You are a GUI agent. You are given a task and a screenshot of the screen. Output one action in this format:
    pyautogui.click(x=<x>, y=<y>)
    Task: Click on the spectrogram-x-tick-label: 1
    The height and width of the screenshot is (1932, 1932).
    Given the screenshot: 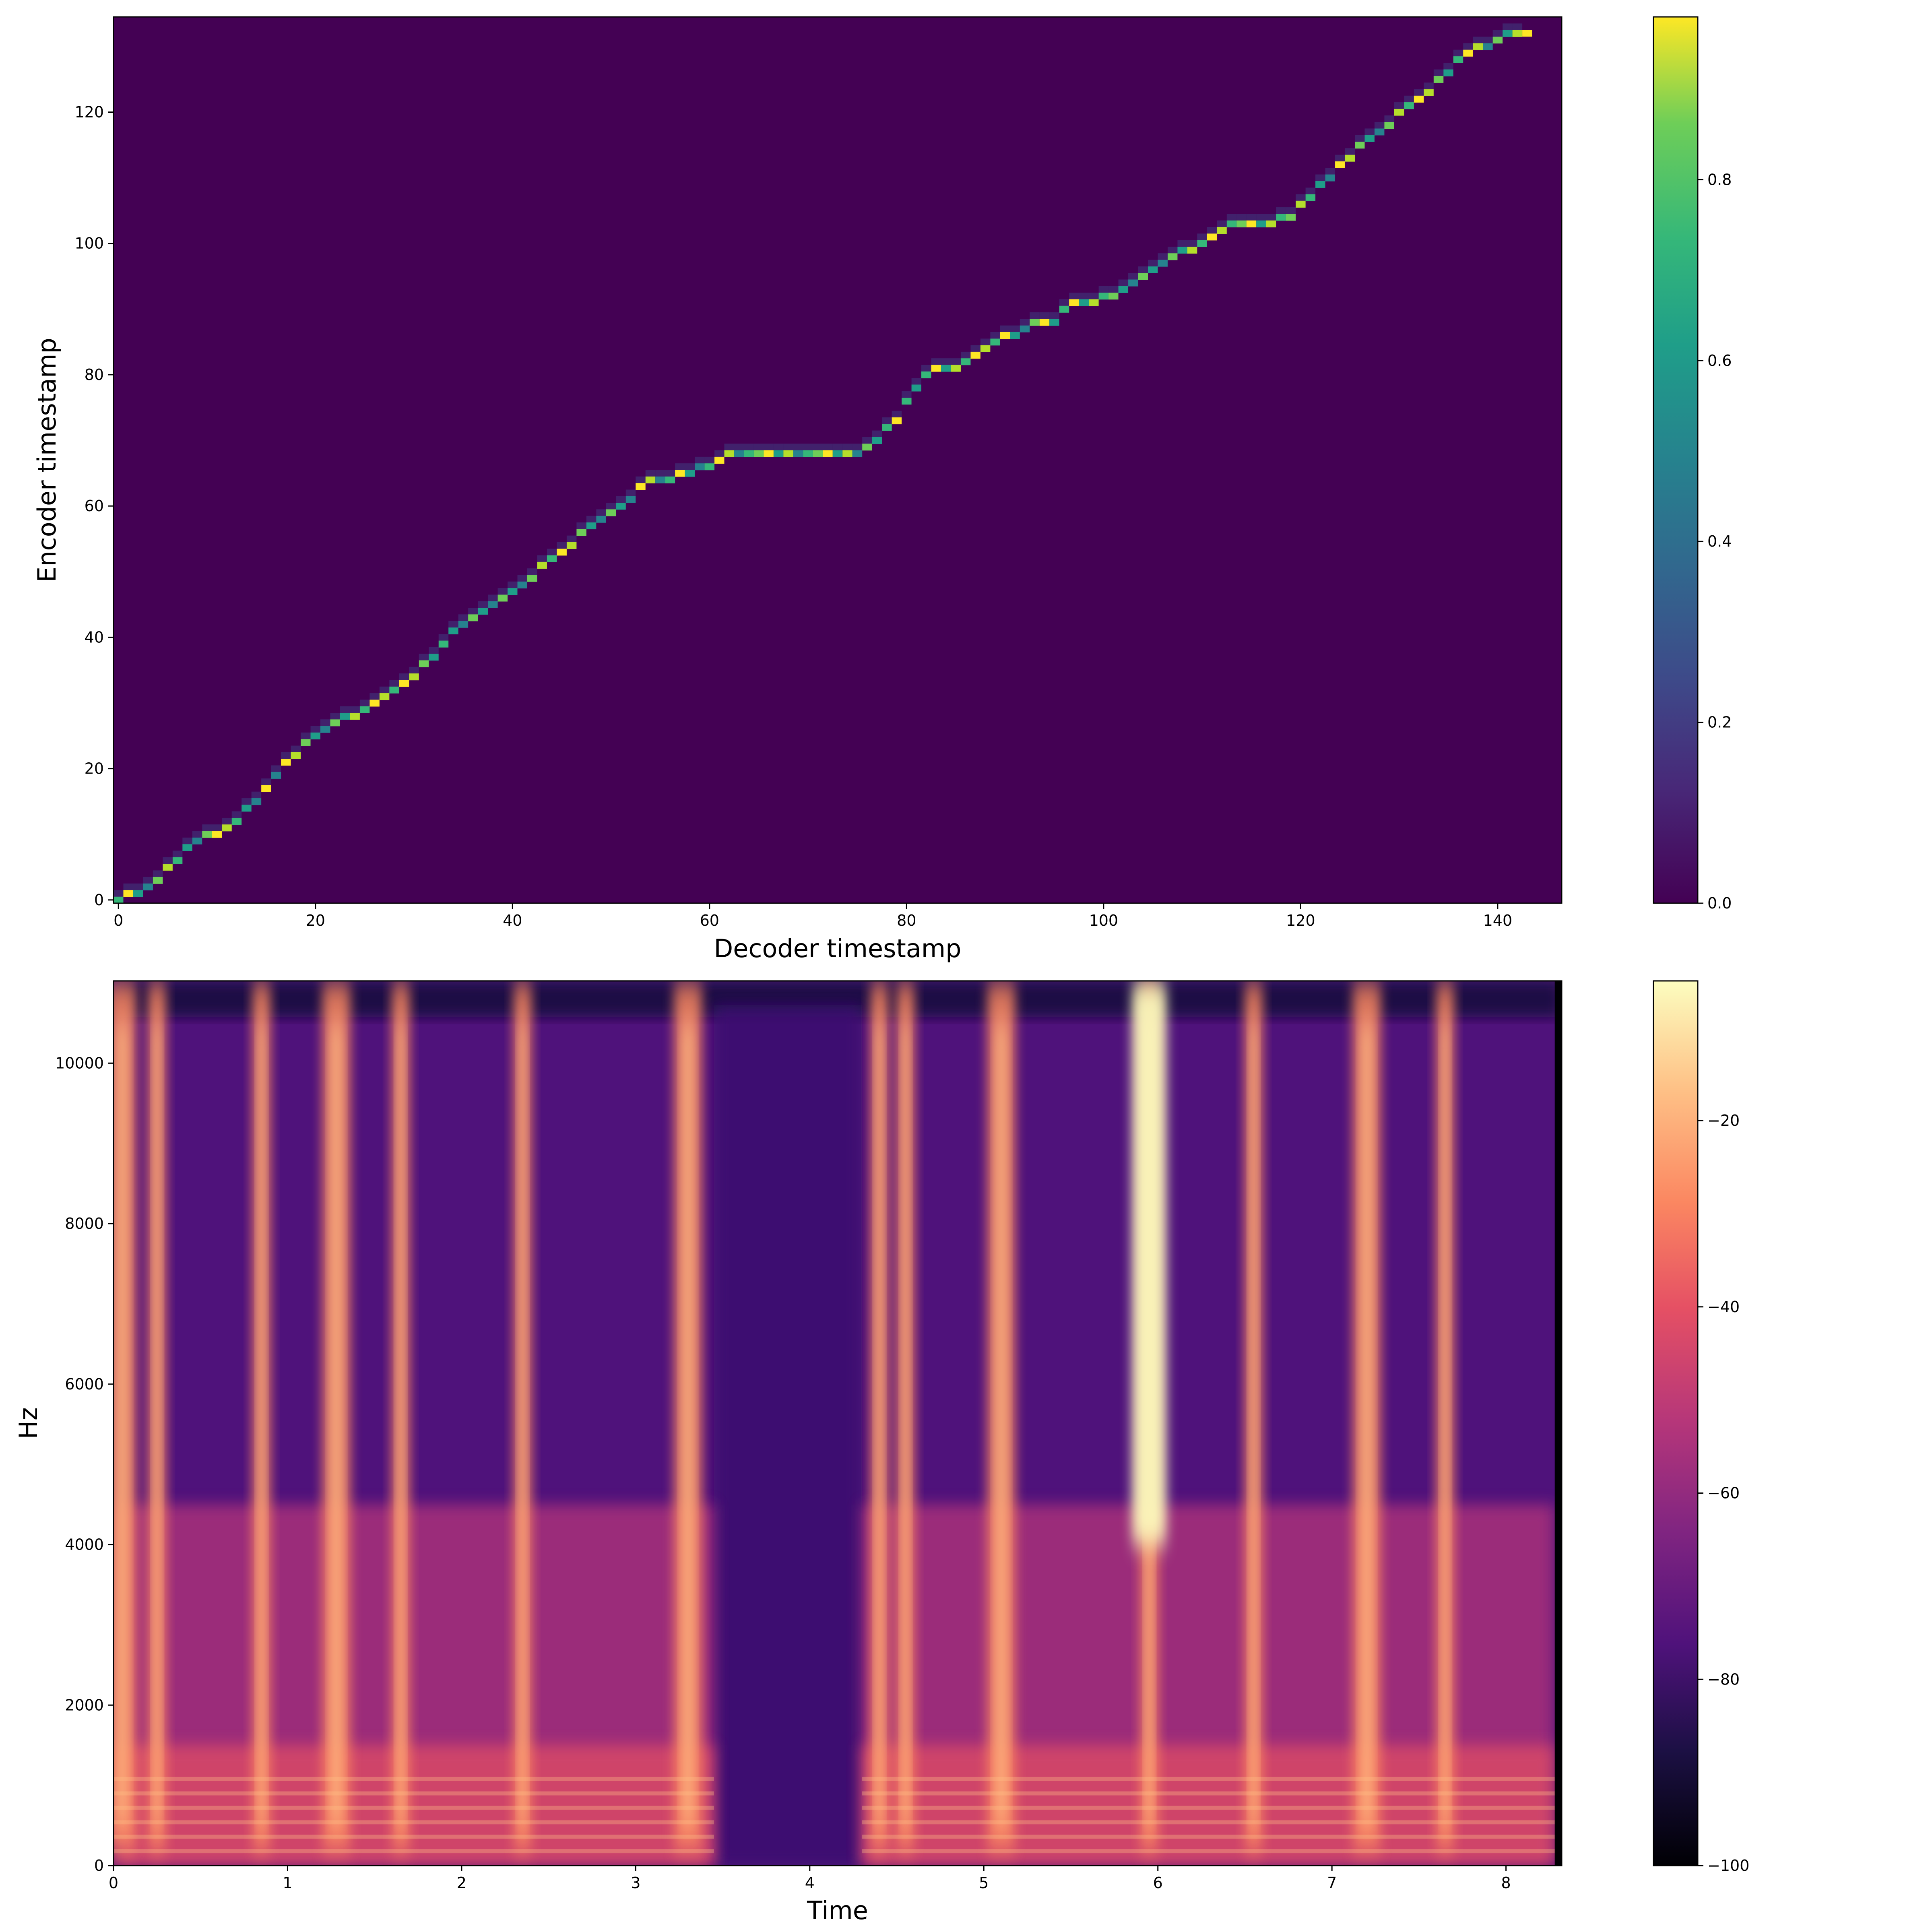 What is the action you would take?
    pyautogui.click(x=287, y=1883)
    